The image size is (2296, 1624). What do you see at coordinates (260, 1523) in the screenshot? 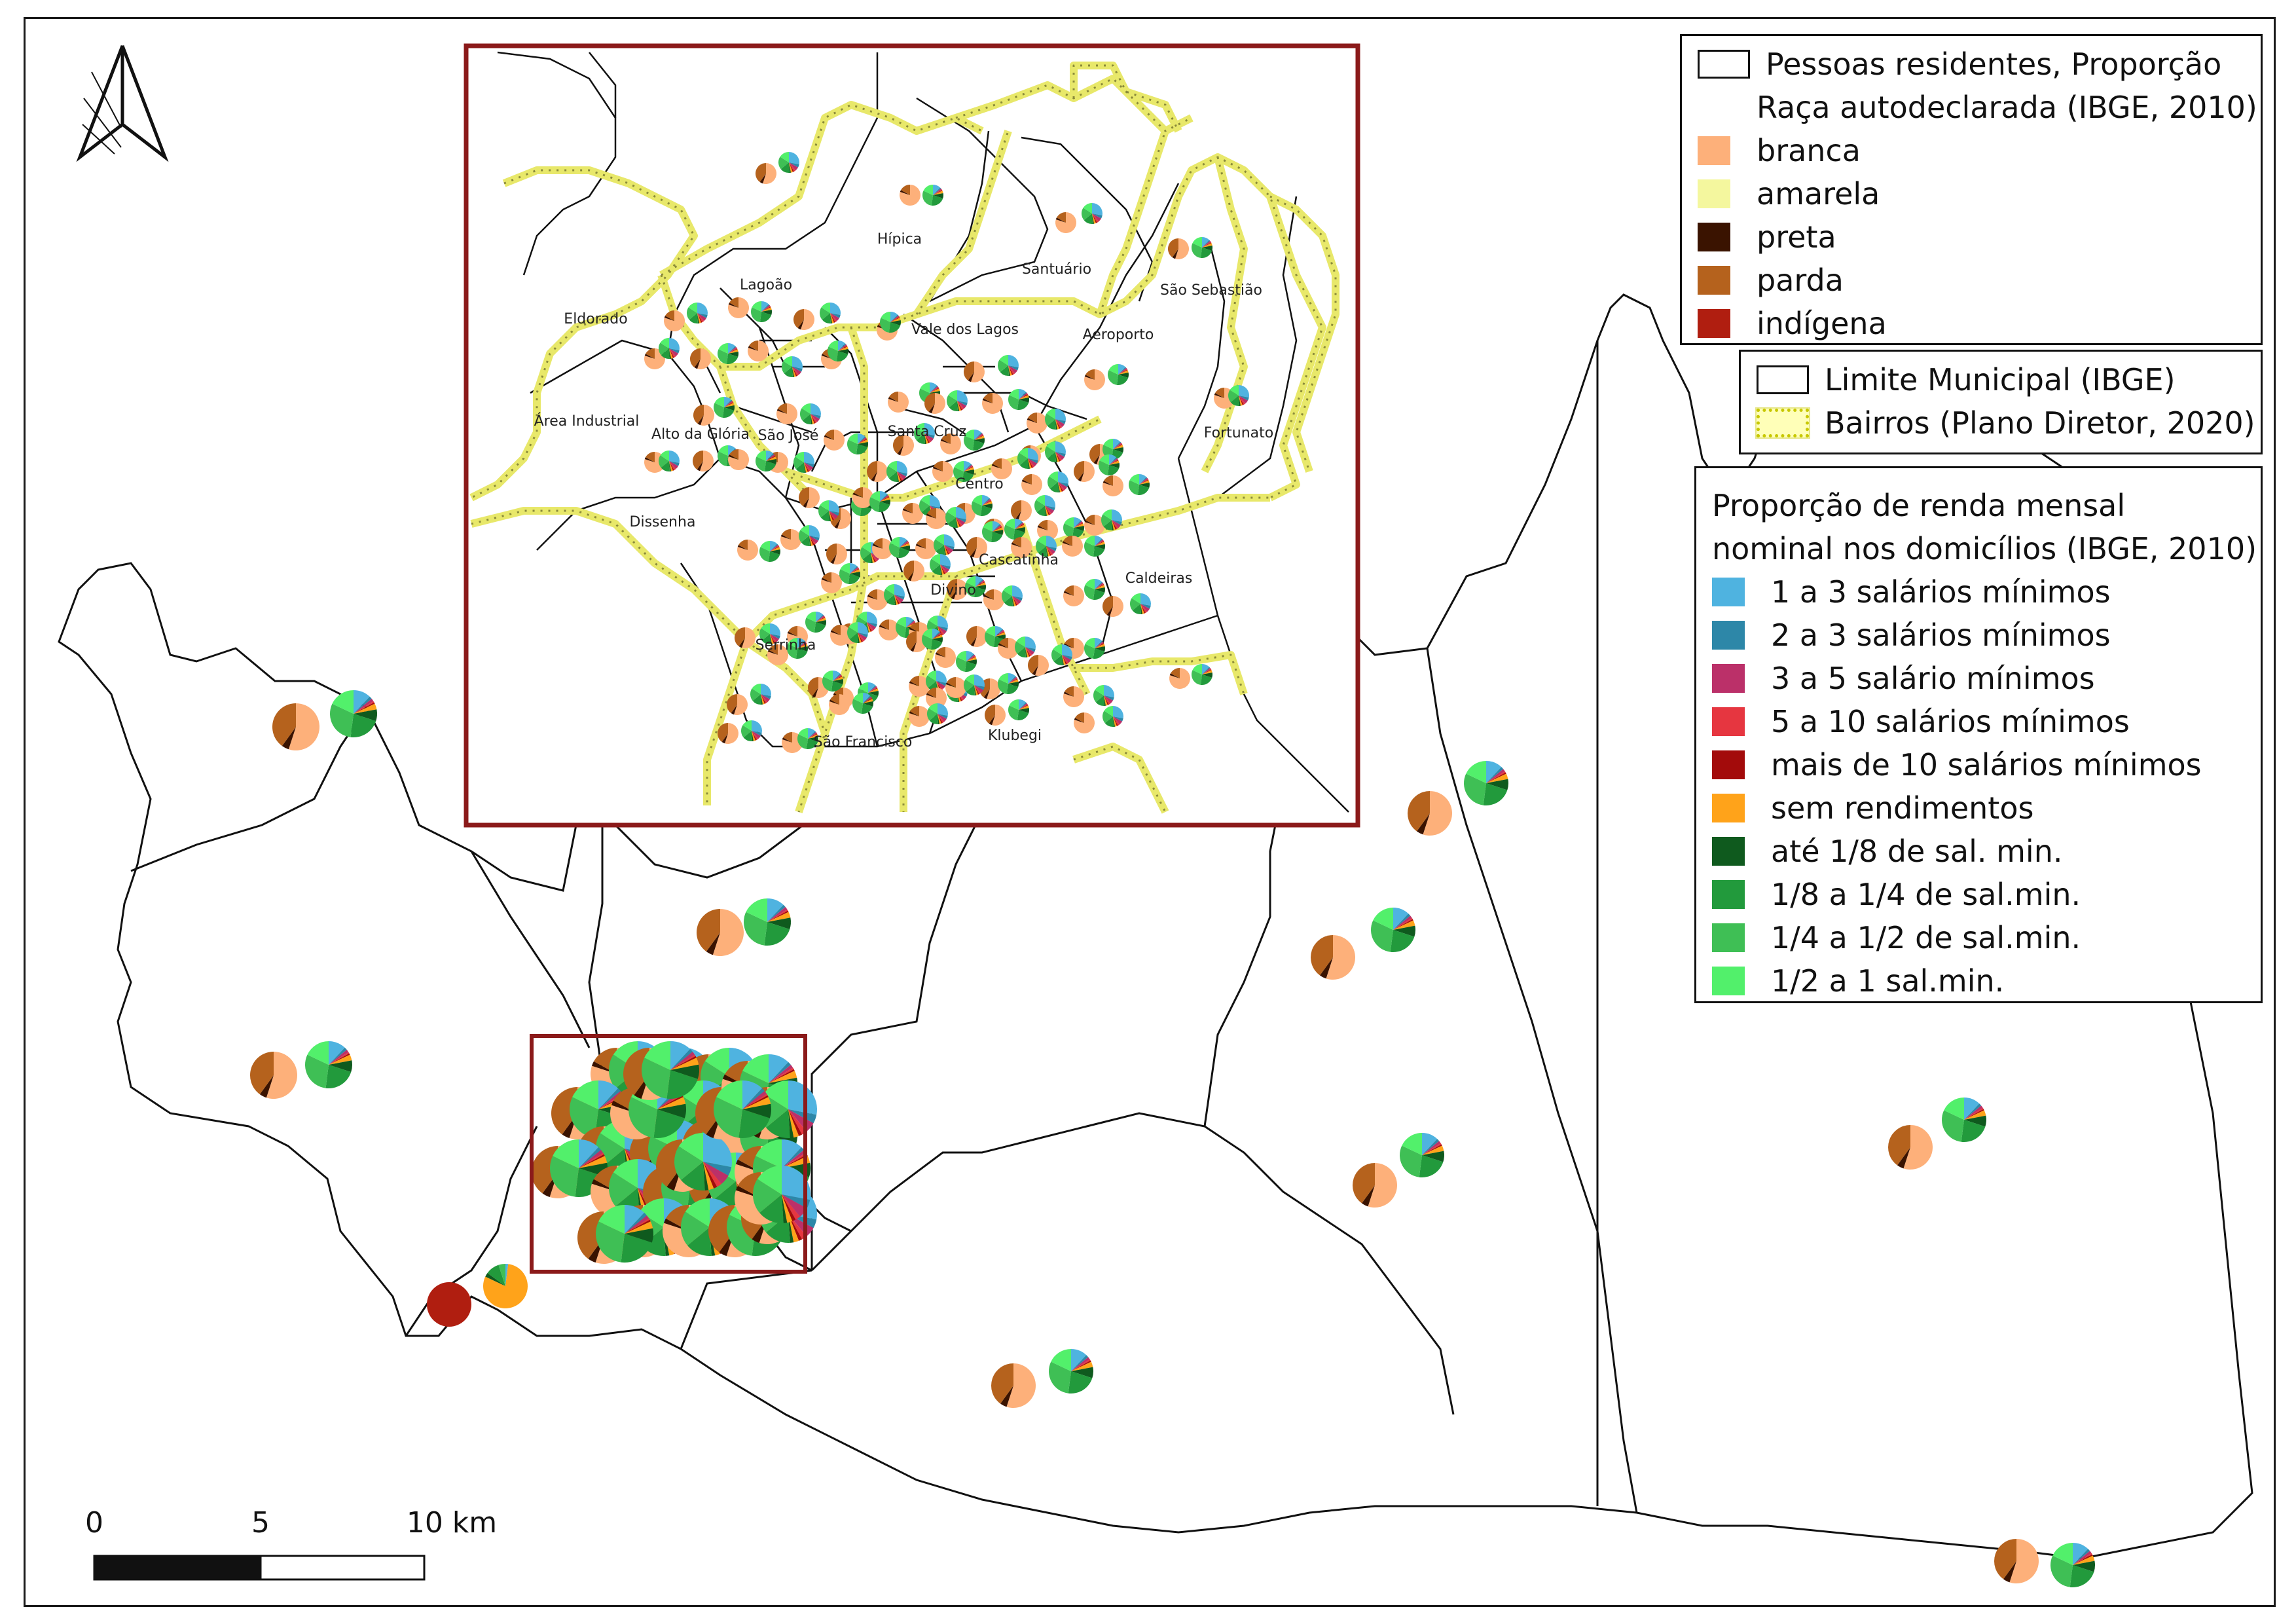
I see `scale-label-5: 5` at bounding box center [260, 1523].